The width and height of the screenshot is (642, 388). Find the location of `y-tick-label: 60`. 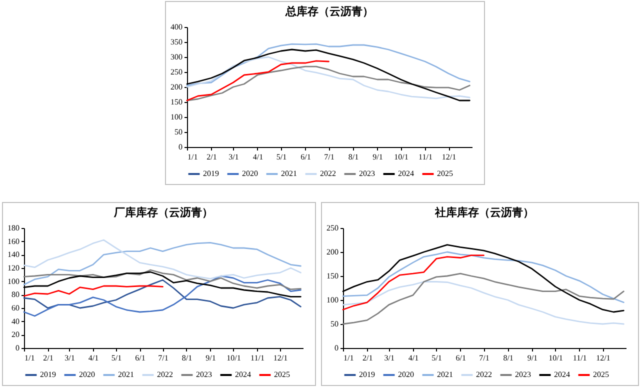

y-tick-label: 60 is located at coordinates (16, 308).